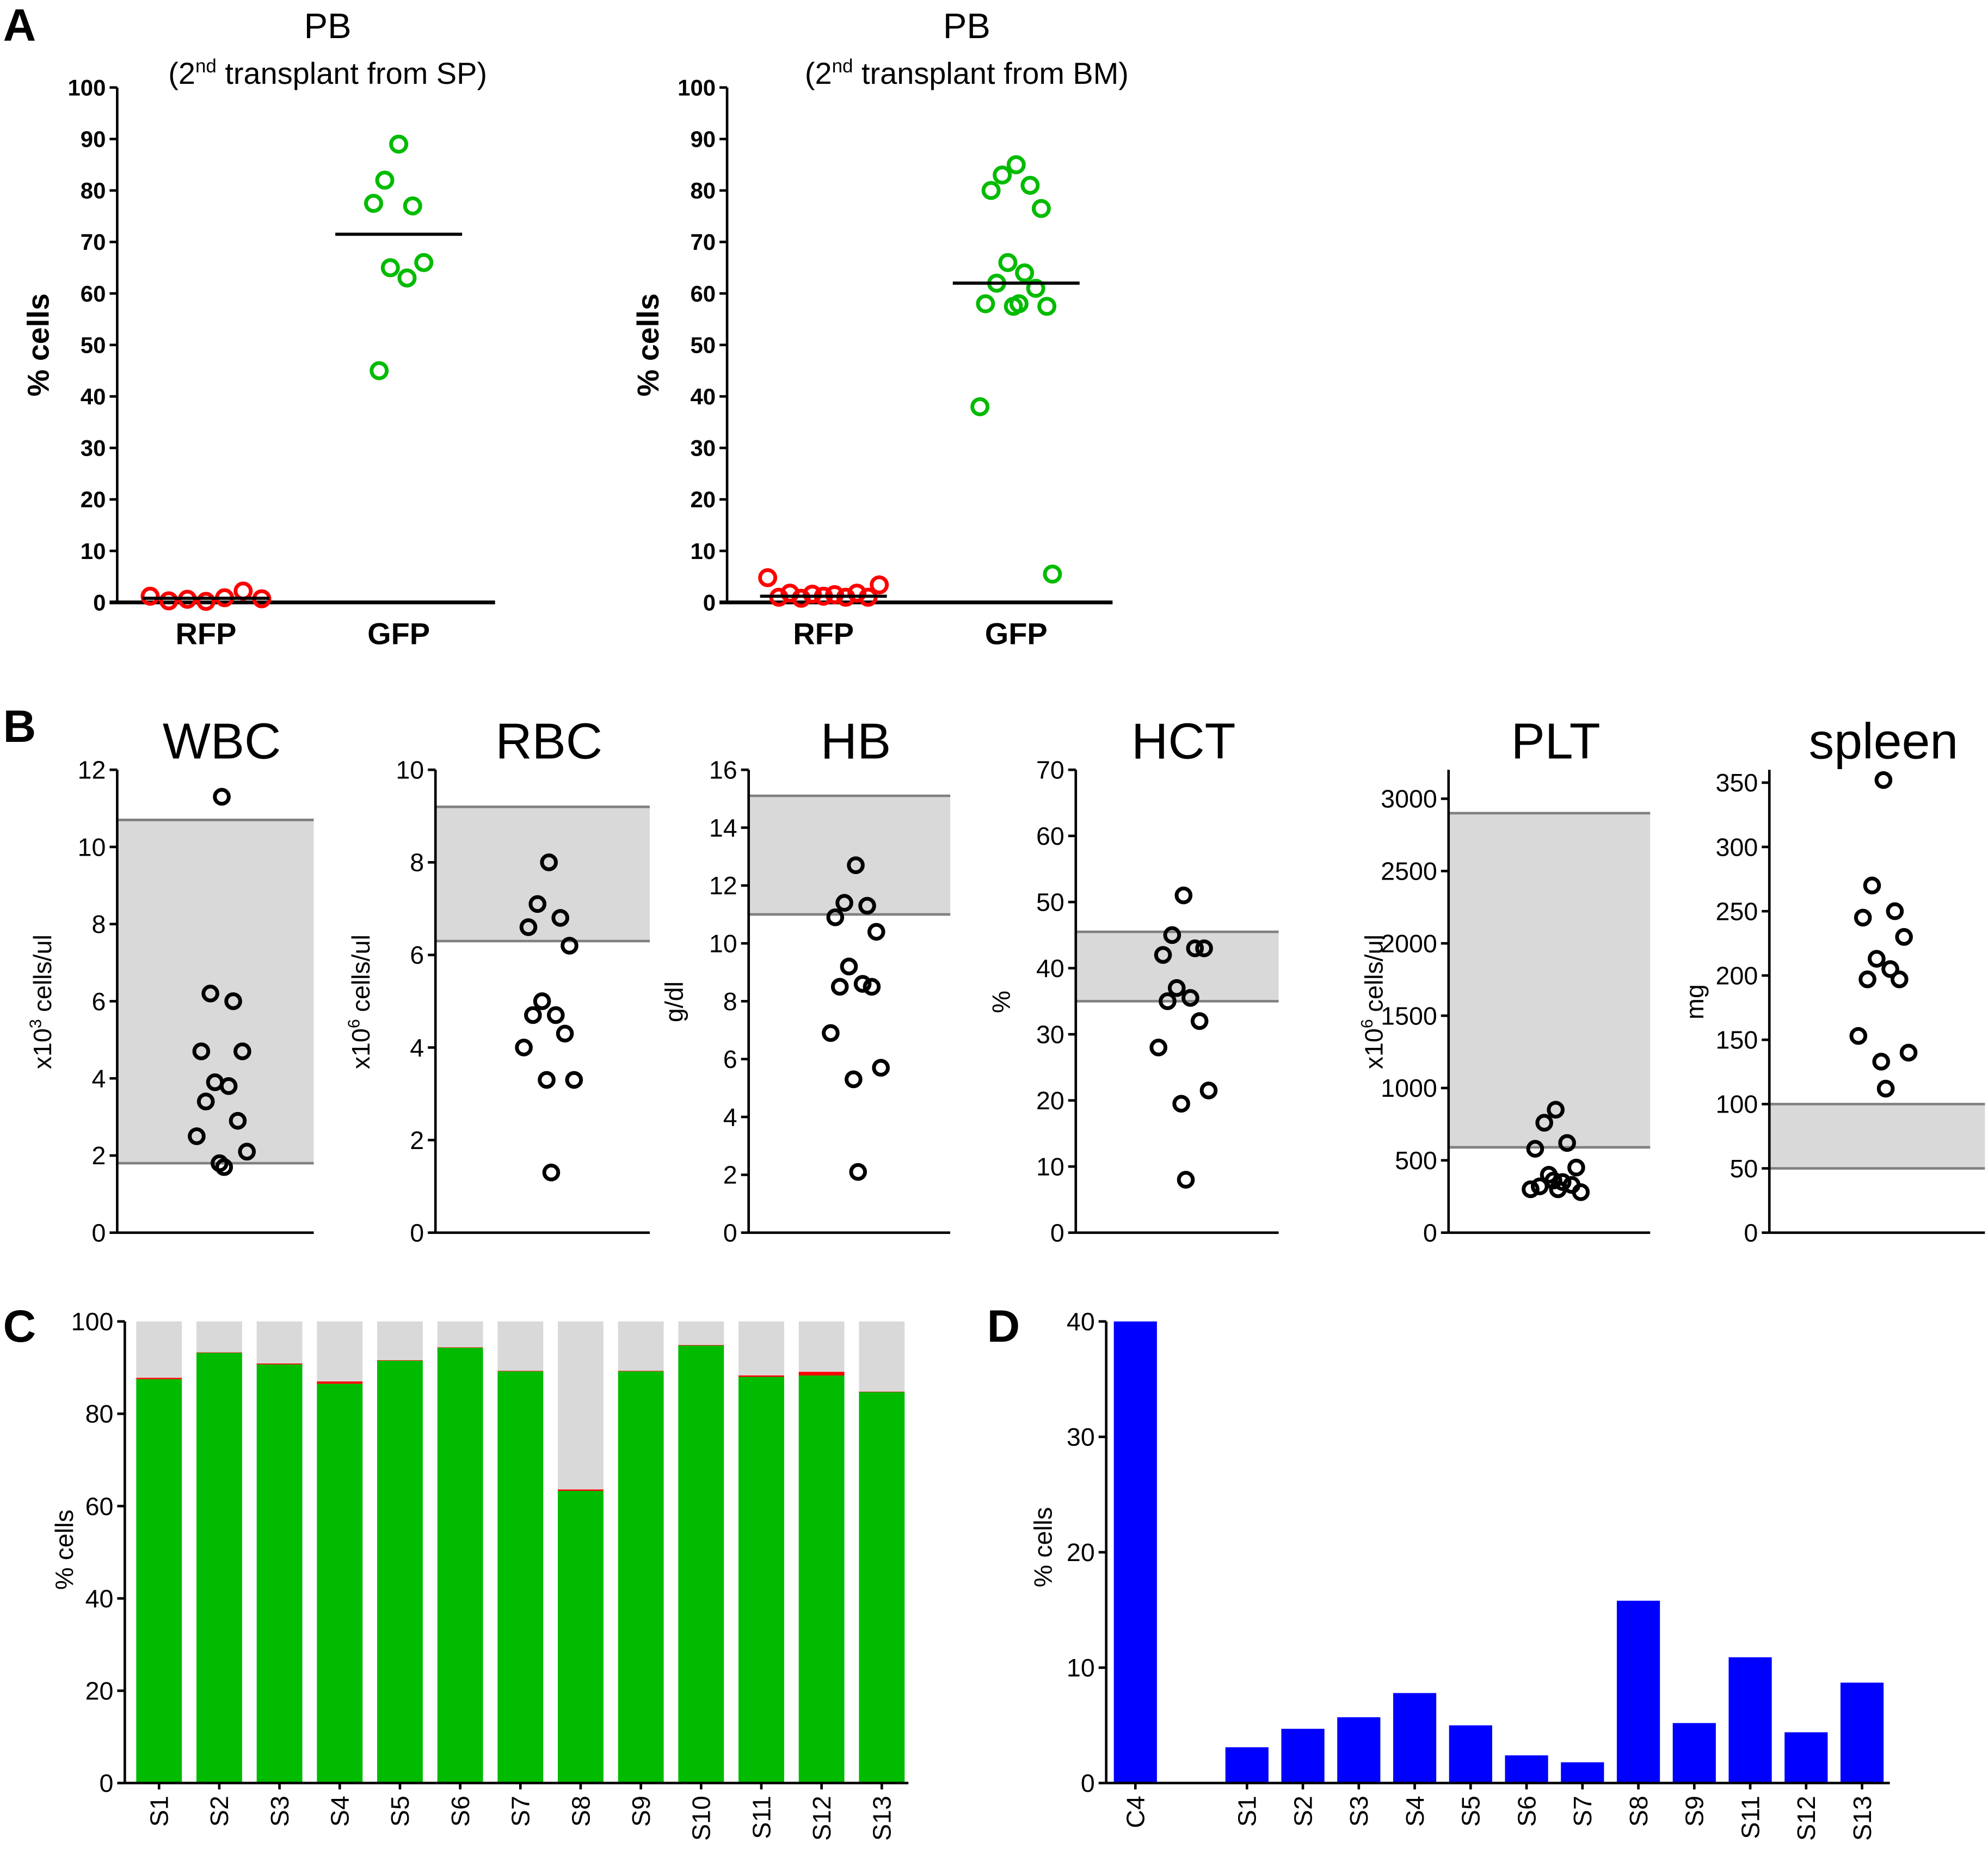 The height and width of the screenshot is (1849, 1988). I want to click on chart-title: HB, so click(856, 740).